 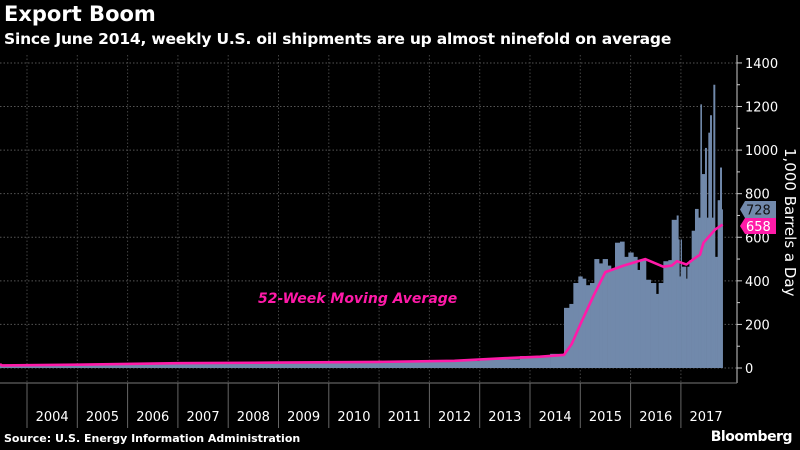 What do you see at coordinates (353, 417) in the screenshot?
I see `x-tick-label: 2010` at bounding box center [353, 417].